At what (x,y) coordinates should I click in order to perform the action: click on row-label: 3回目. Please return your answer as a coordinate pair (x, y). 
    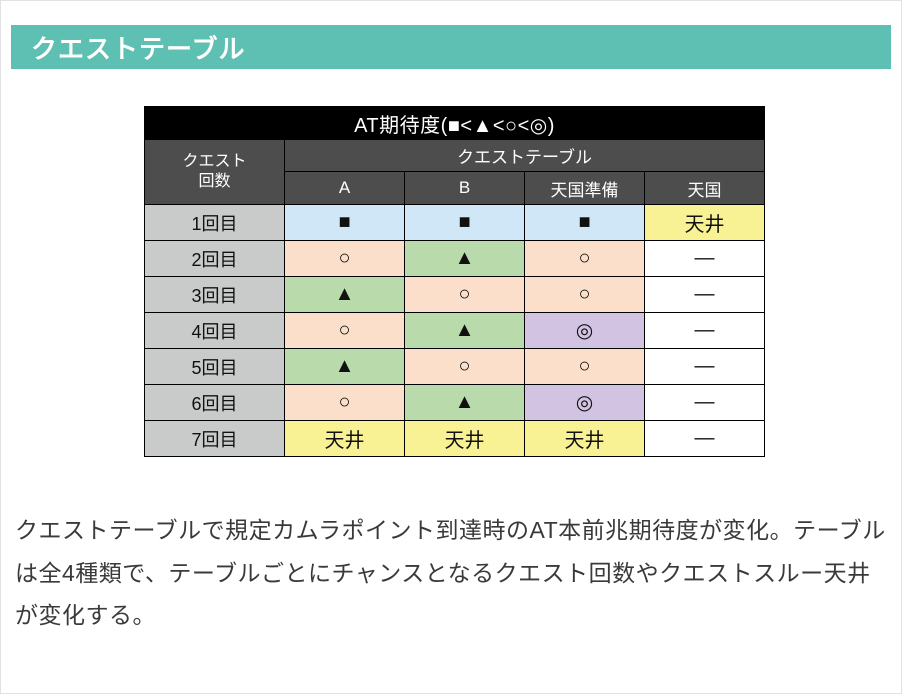
    Looking at the image, I should click on (214, 294).